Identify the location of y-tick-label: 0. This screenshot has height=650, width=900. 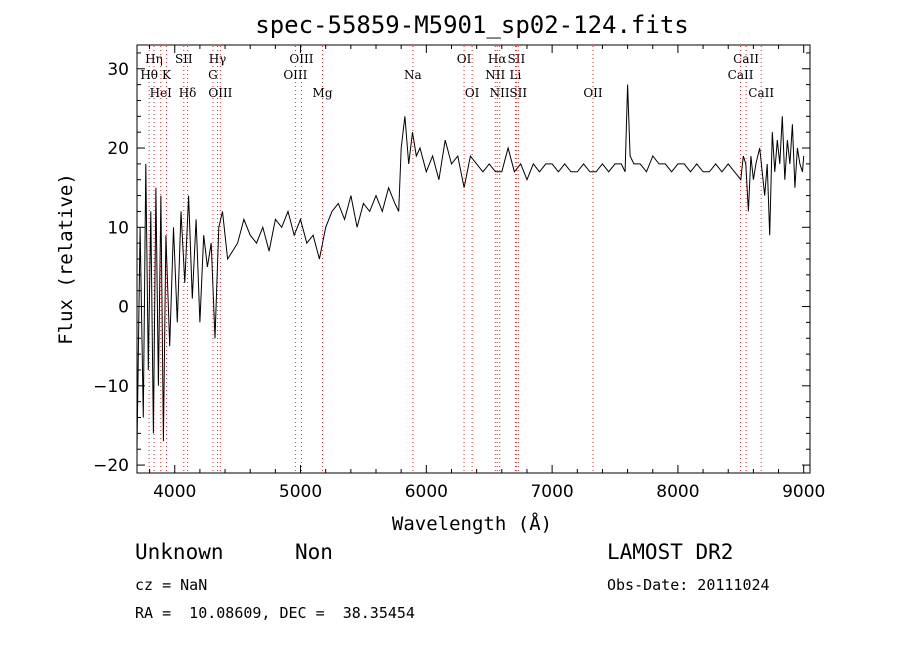
(123, 308).